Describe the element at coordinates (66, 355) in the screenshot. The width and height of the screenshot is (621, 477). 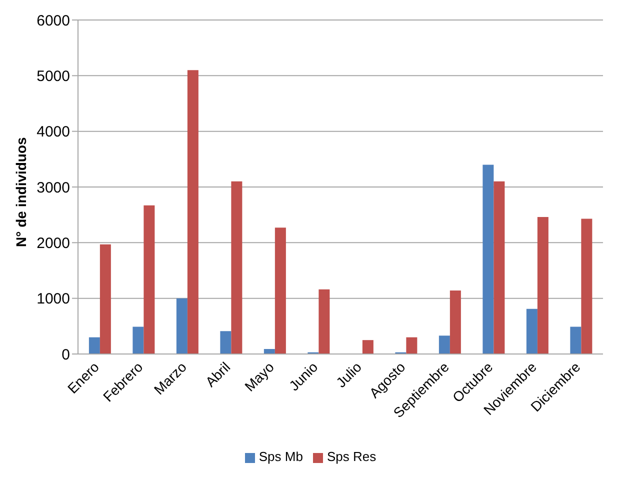
I see `y-tick-label: 0` at that location.